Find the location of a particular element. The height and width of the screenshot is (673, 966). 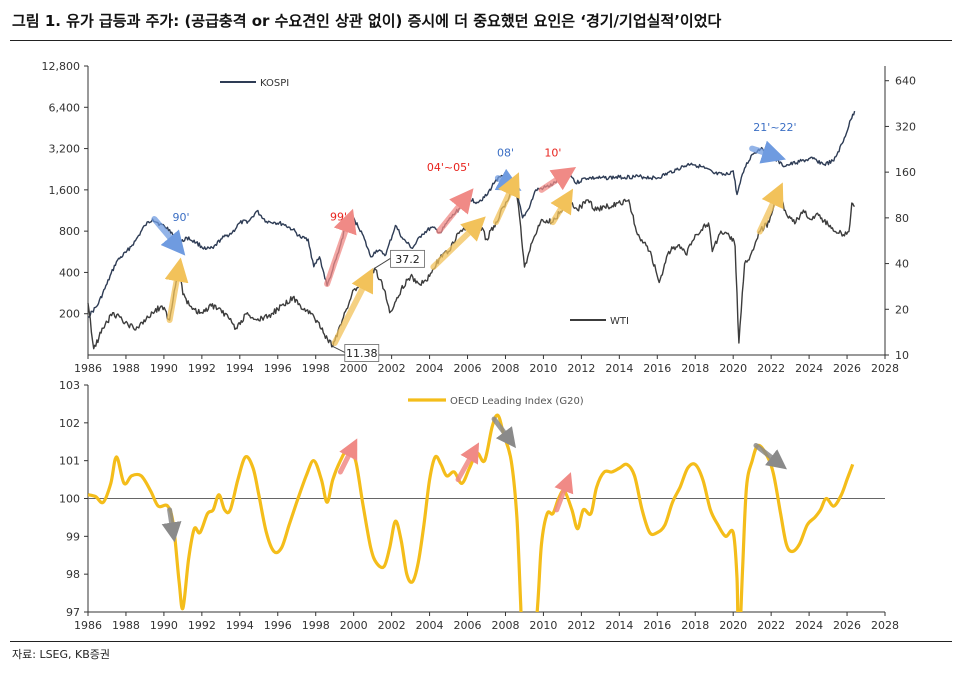

oecd-x-tick-label: 2006 is located at coordinates (468, 625).